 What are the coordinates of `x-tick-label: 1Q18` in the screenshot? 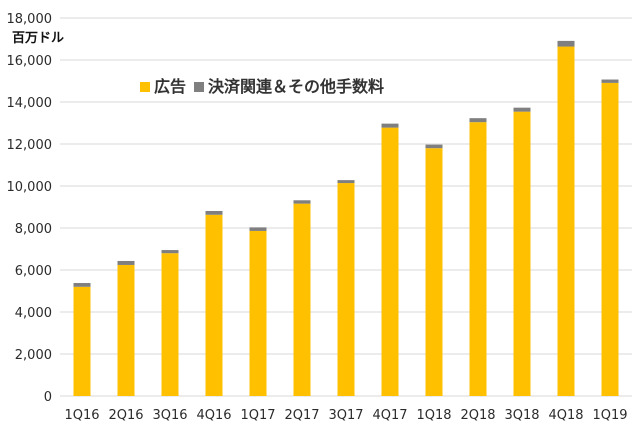 It's located at (433, 415).